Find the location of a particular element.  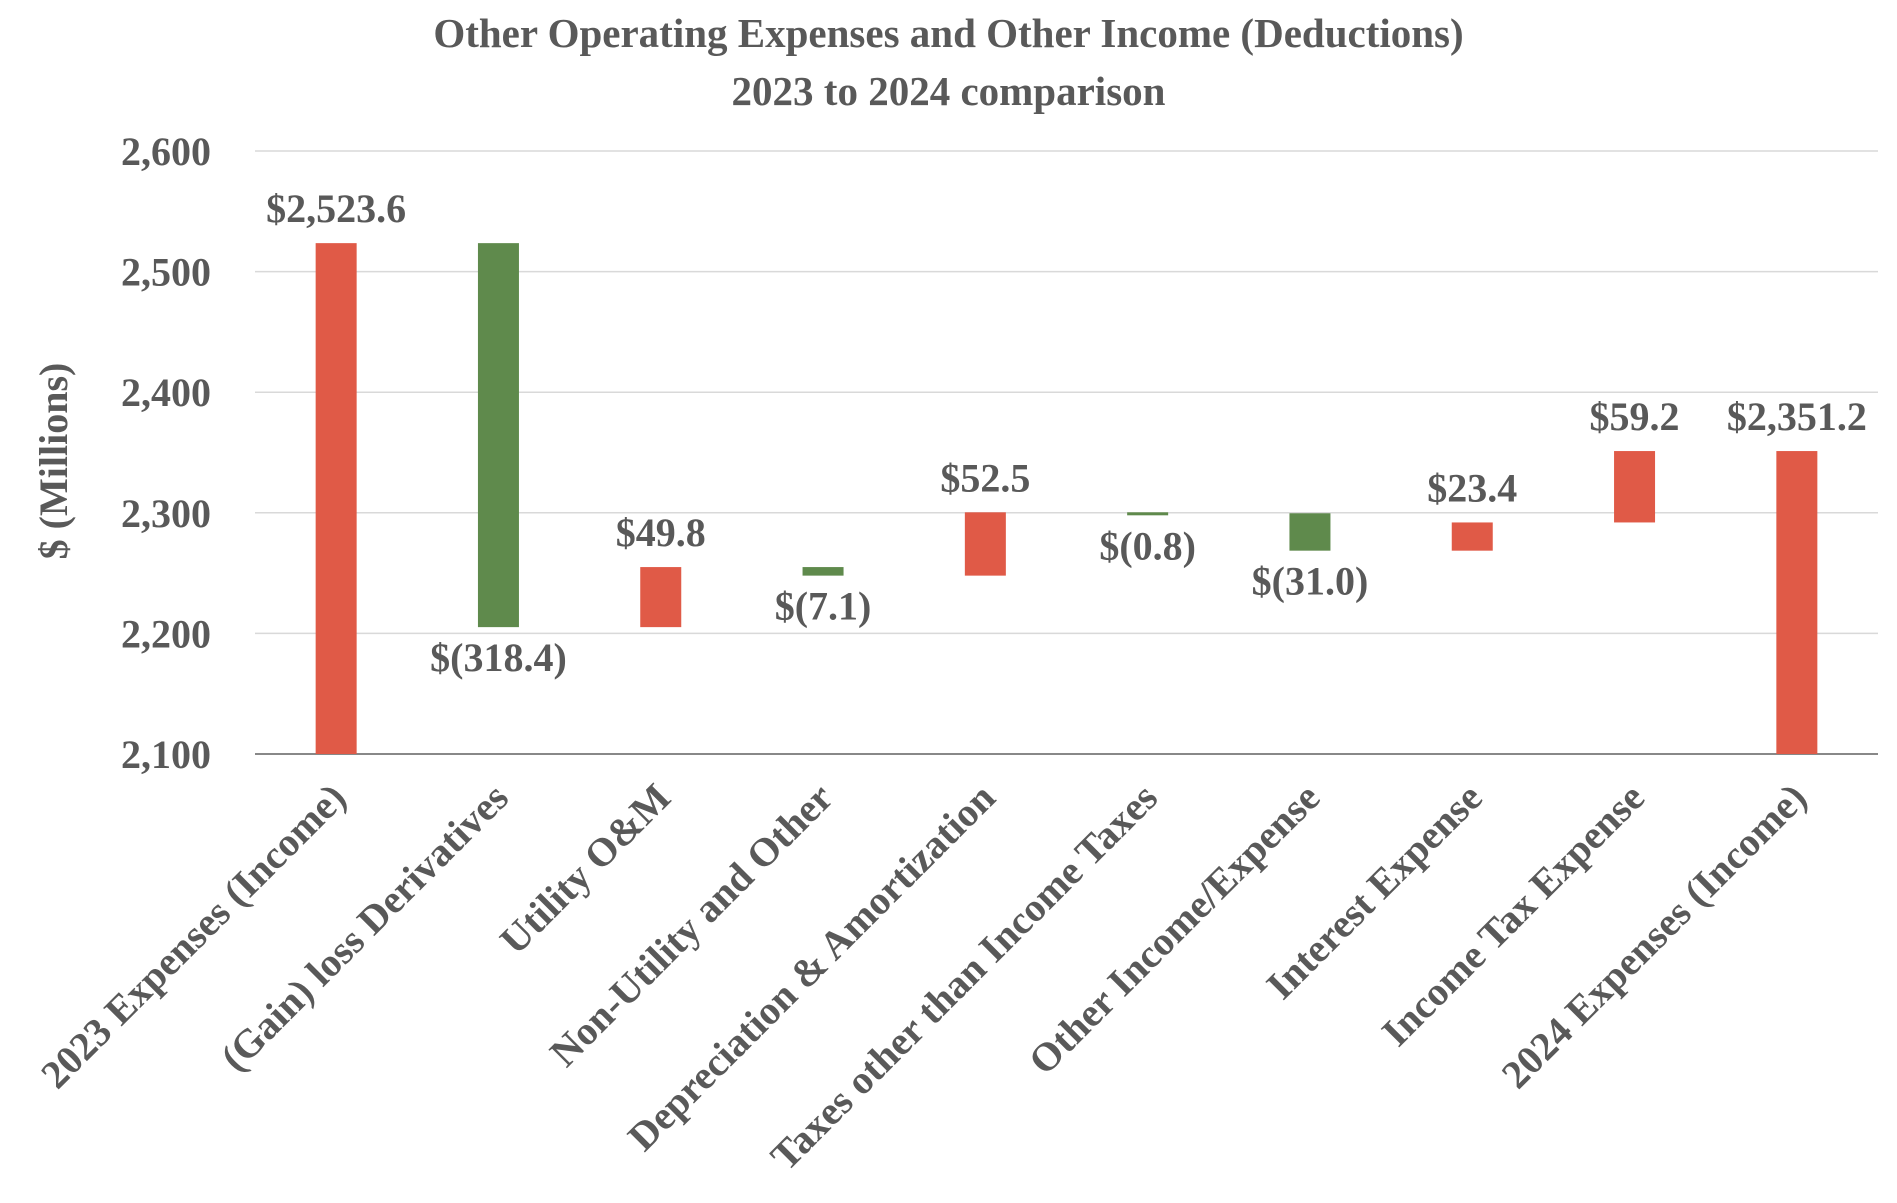

y-axis-title: $ (Millions) is located at coordinates (53, 461).